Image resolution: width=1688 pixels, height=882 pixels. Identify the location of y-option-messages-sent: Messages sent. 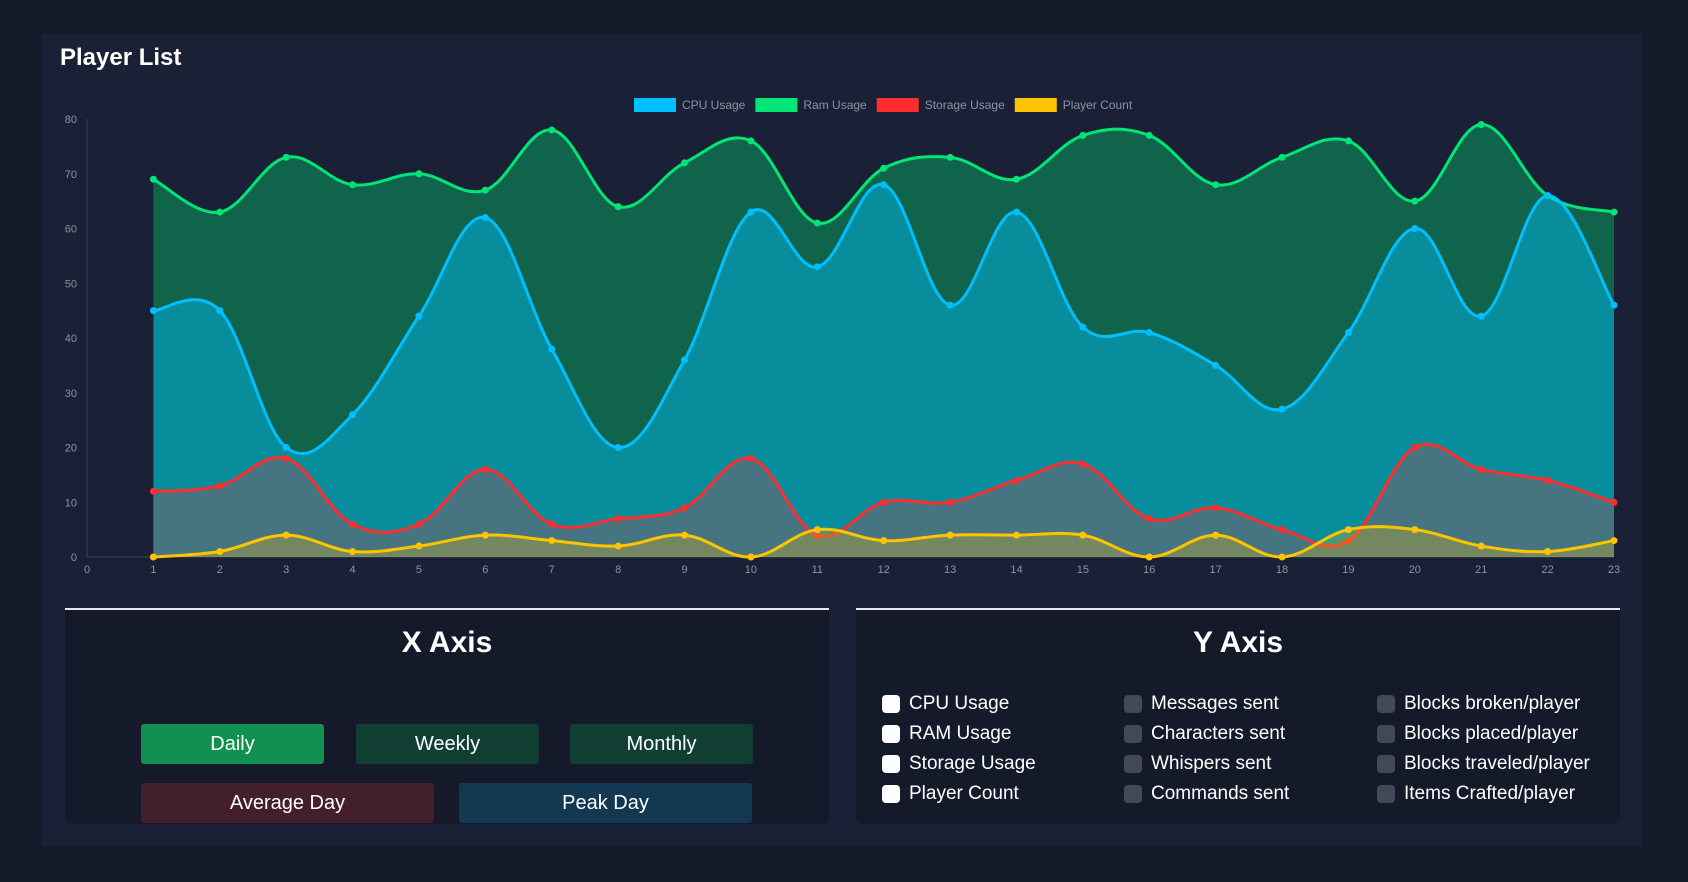
(1201, 704).